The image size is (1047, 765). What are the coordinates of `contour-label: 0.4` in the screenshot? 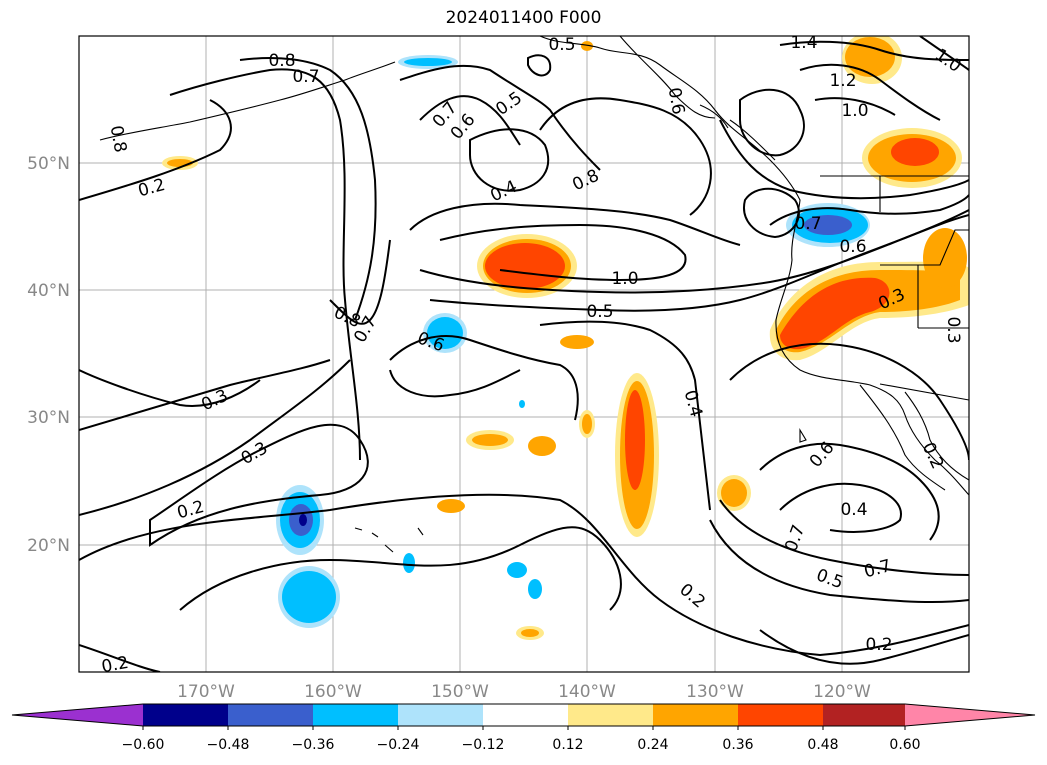 It's located at (853, 510).